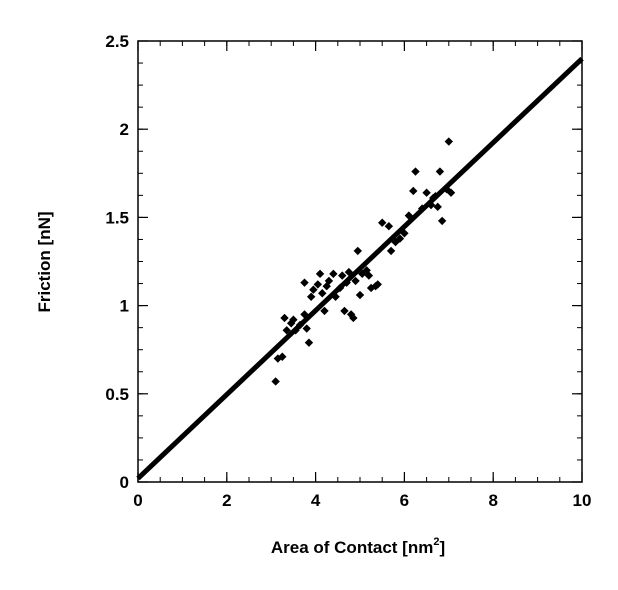 The width and height of the screenshot is (618, 590). Describe the element at coordinates (117, 41) in the screenshot. I see `y-tick-label: 2.5` at that location.